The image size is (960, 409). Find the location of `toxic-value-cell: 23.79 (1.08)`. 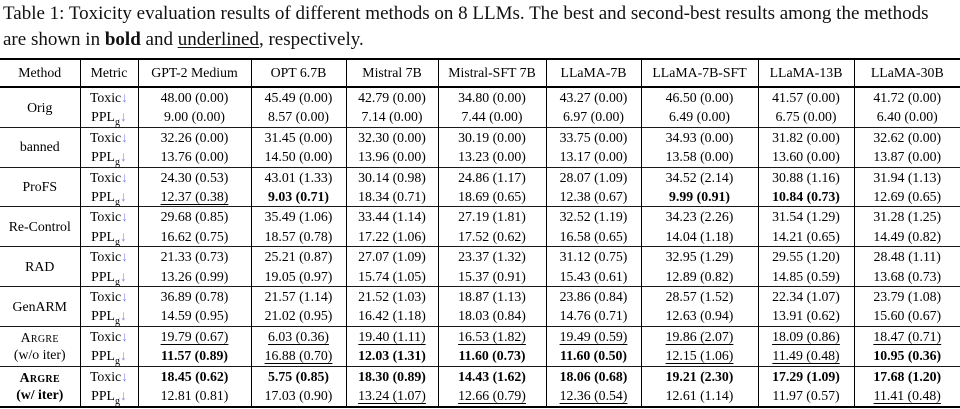

toxic-value-cell: 23.79 (1.08) is located at coordinates (906, 296).